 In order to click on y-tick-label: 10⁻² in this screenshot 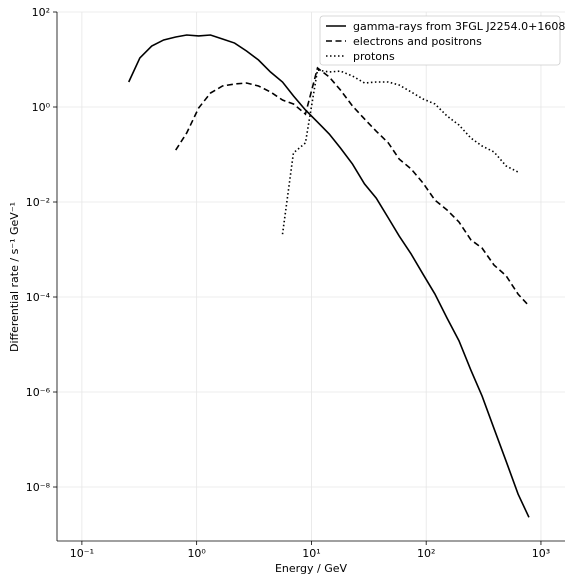, I will do `click(38, 202)`.